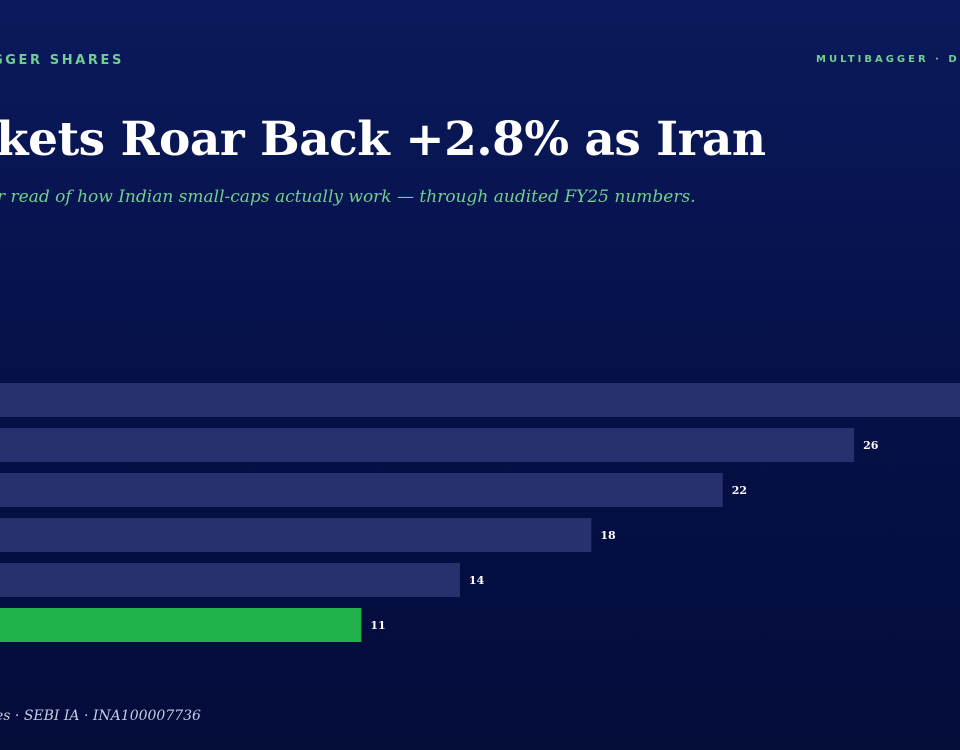  Describe the element at coordinates (888, 59) in the screenshot. I see `brand-right: MULTIBAGGER · D` at that location.